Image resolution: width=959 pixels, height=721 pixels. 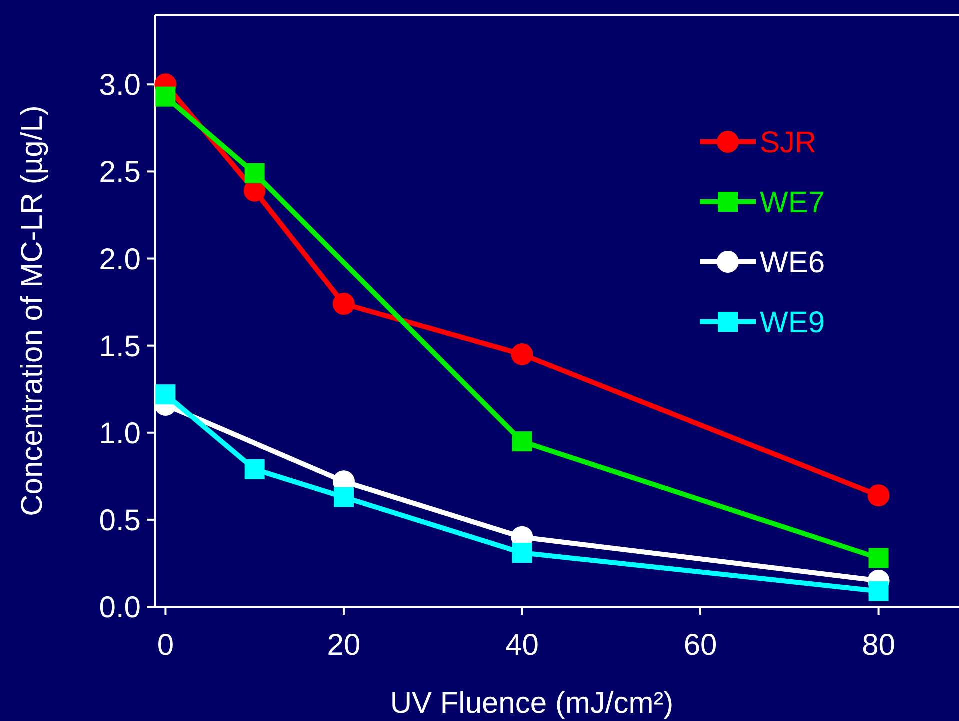 What do you see at coordinates (532, 703) in the screenshot?
I see `x-axis-title: UV Fluence (mJ/cm²)` at bounding box center [532, 703].